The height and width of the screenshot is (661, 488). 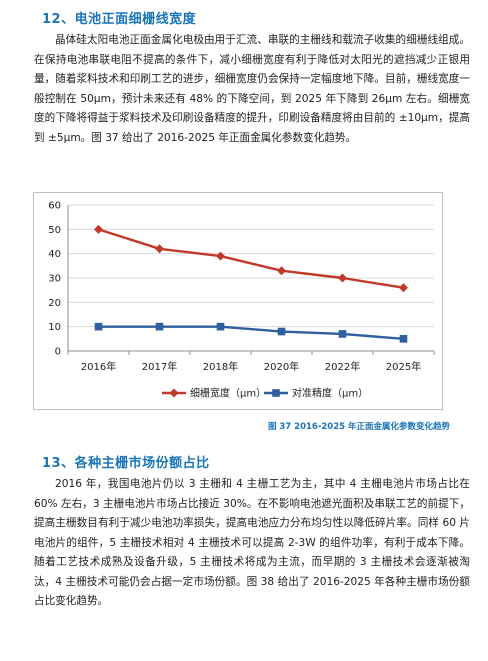 I want to click on x-tick-label: 2016年, so click(x=98, y=366).